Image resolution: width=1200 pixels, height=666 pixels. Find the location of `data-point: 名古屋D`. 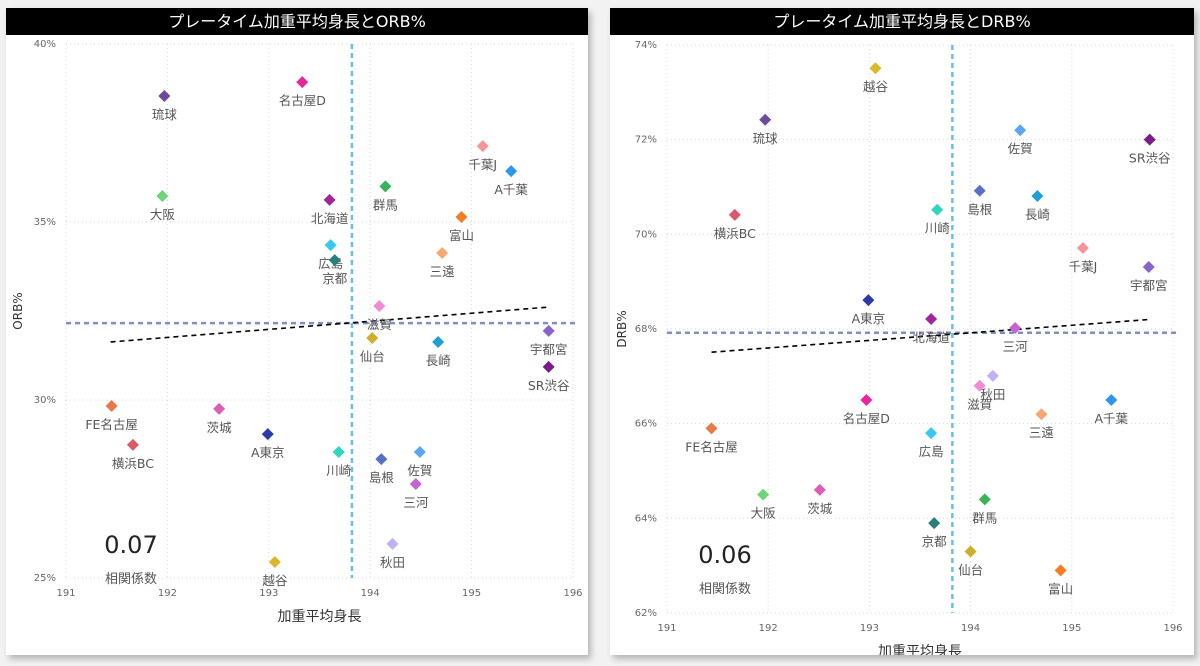

data-point: 名古屋D is located at coordinates (302, 92).